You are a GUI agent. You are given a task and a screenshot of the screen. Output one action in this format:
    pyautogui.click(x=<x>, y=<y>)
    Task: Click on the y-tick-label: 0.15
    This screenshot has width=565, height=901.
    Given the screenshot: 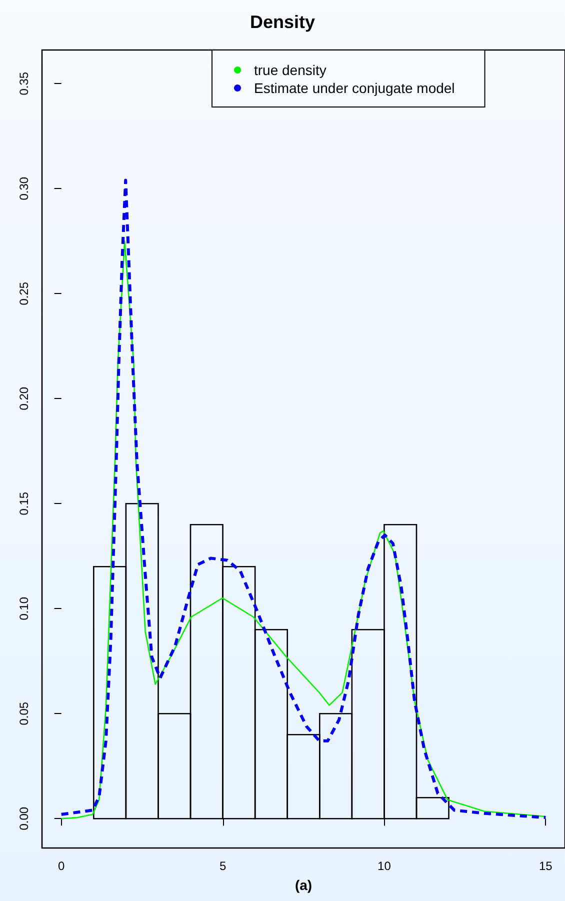 What is the action you would take?
    pyautogui.click(x=24, y=504)
    